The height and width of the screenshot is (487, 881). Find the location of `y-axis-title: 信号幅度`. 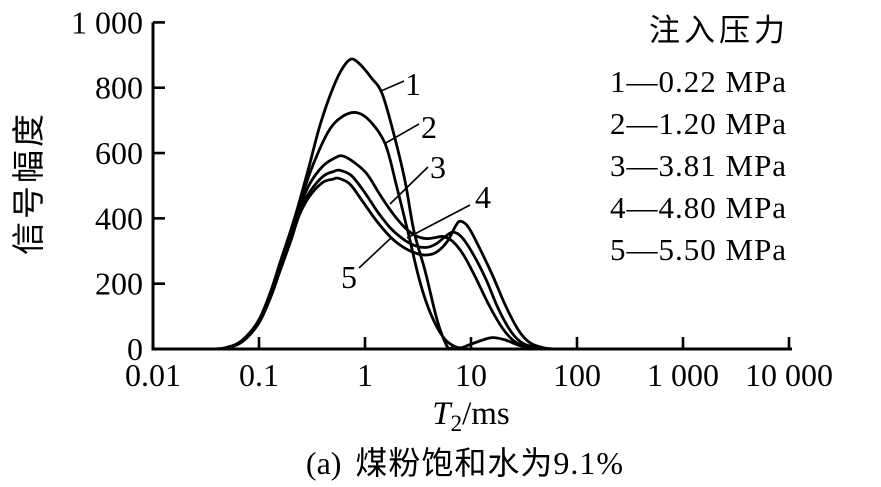

y-axis-title: 信号幅度 is located at coordinates (29, 183).